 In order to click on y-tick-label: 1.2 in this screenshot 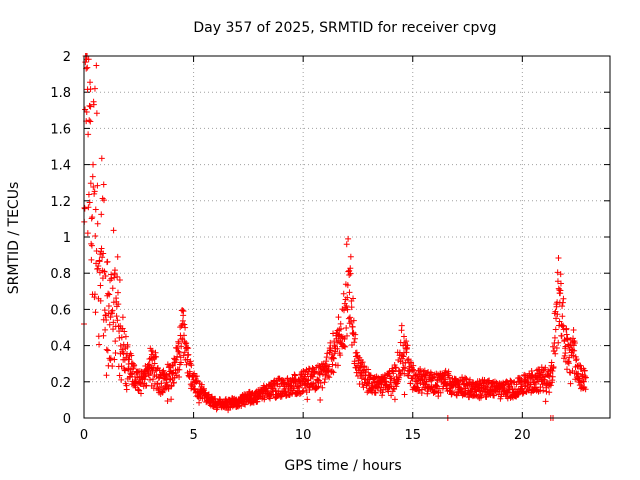, I will do `click(60, 202)`.